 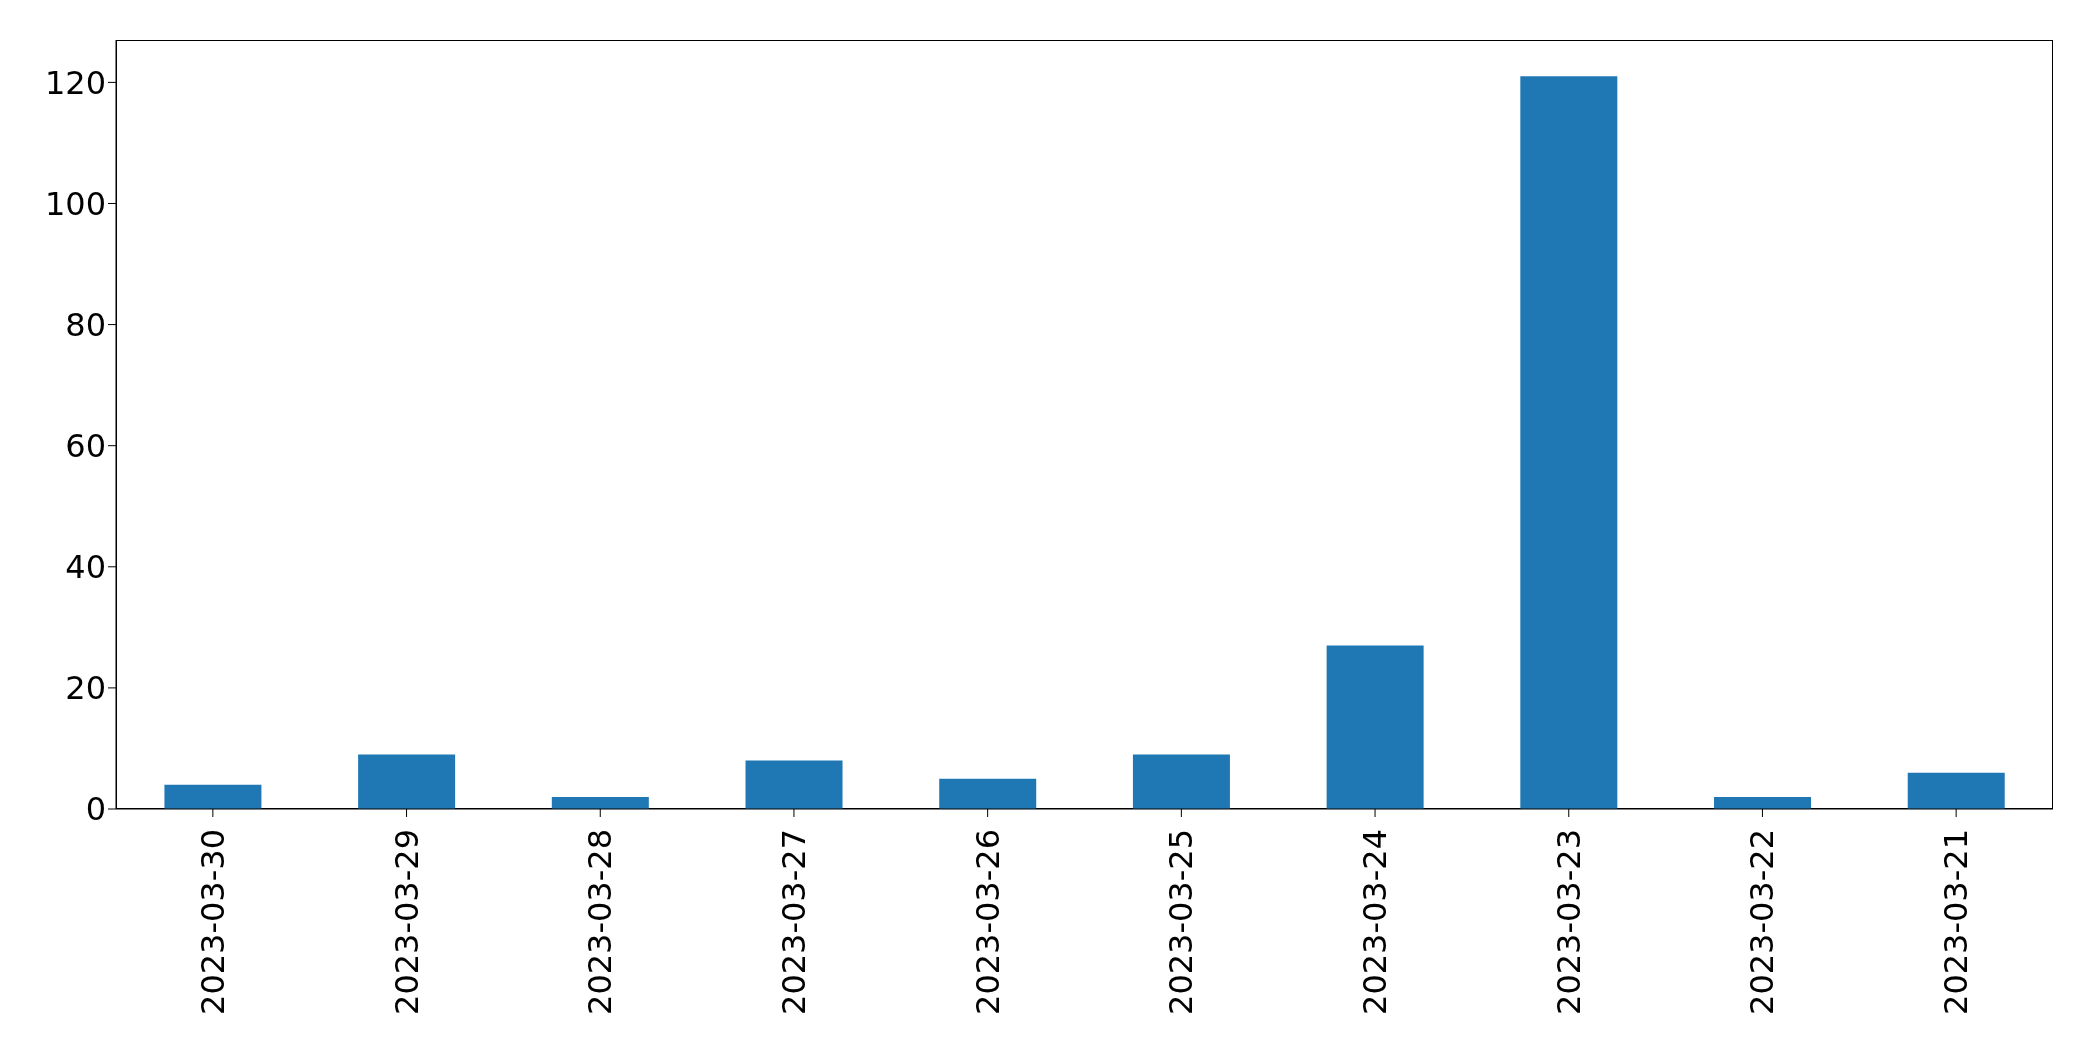 I want to click on x-tick-label: 2023-03-23, so click(x=1568, y=922).